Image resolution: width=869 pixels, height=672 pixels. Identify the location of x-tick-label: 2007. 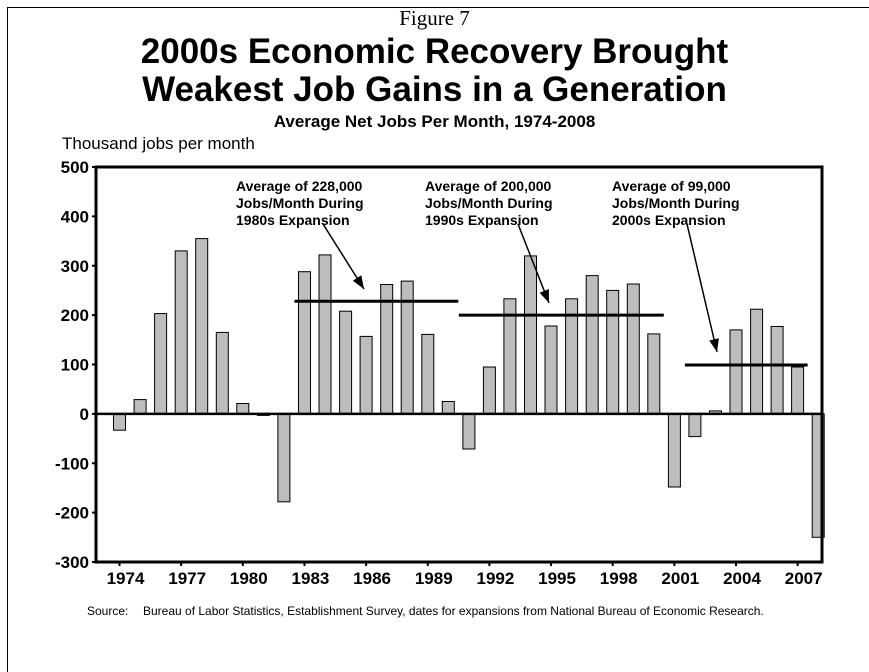
(804, 578).